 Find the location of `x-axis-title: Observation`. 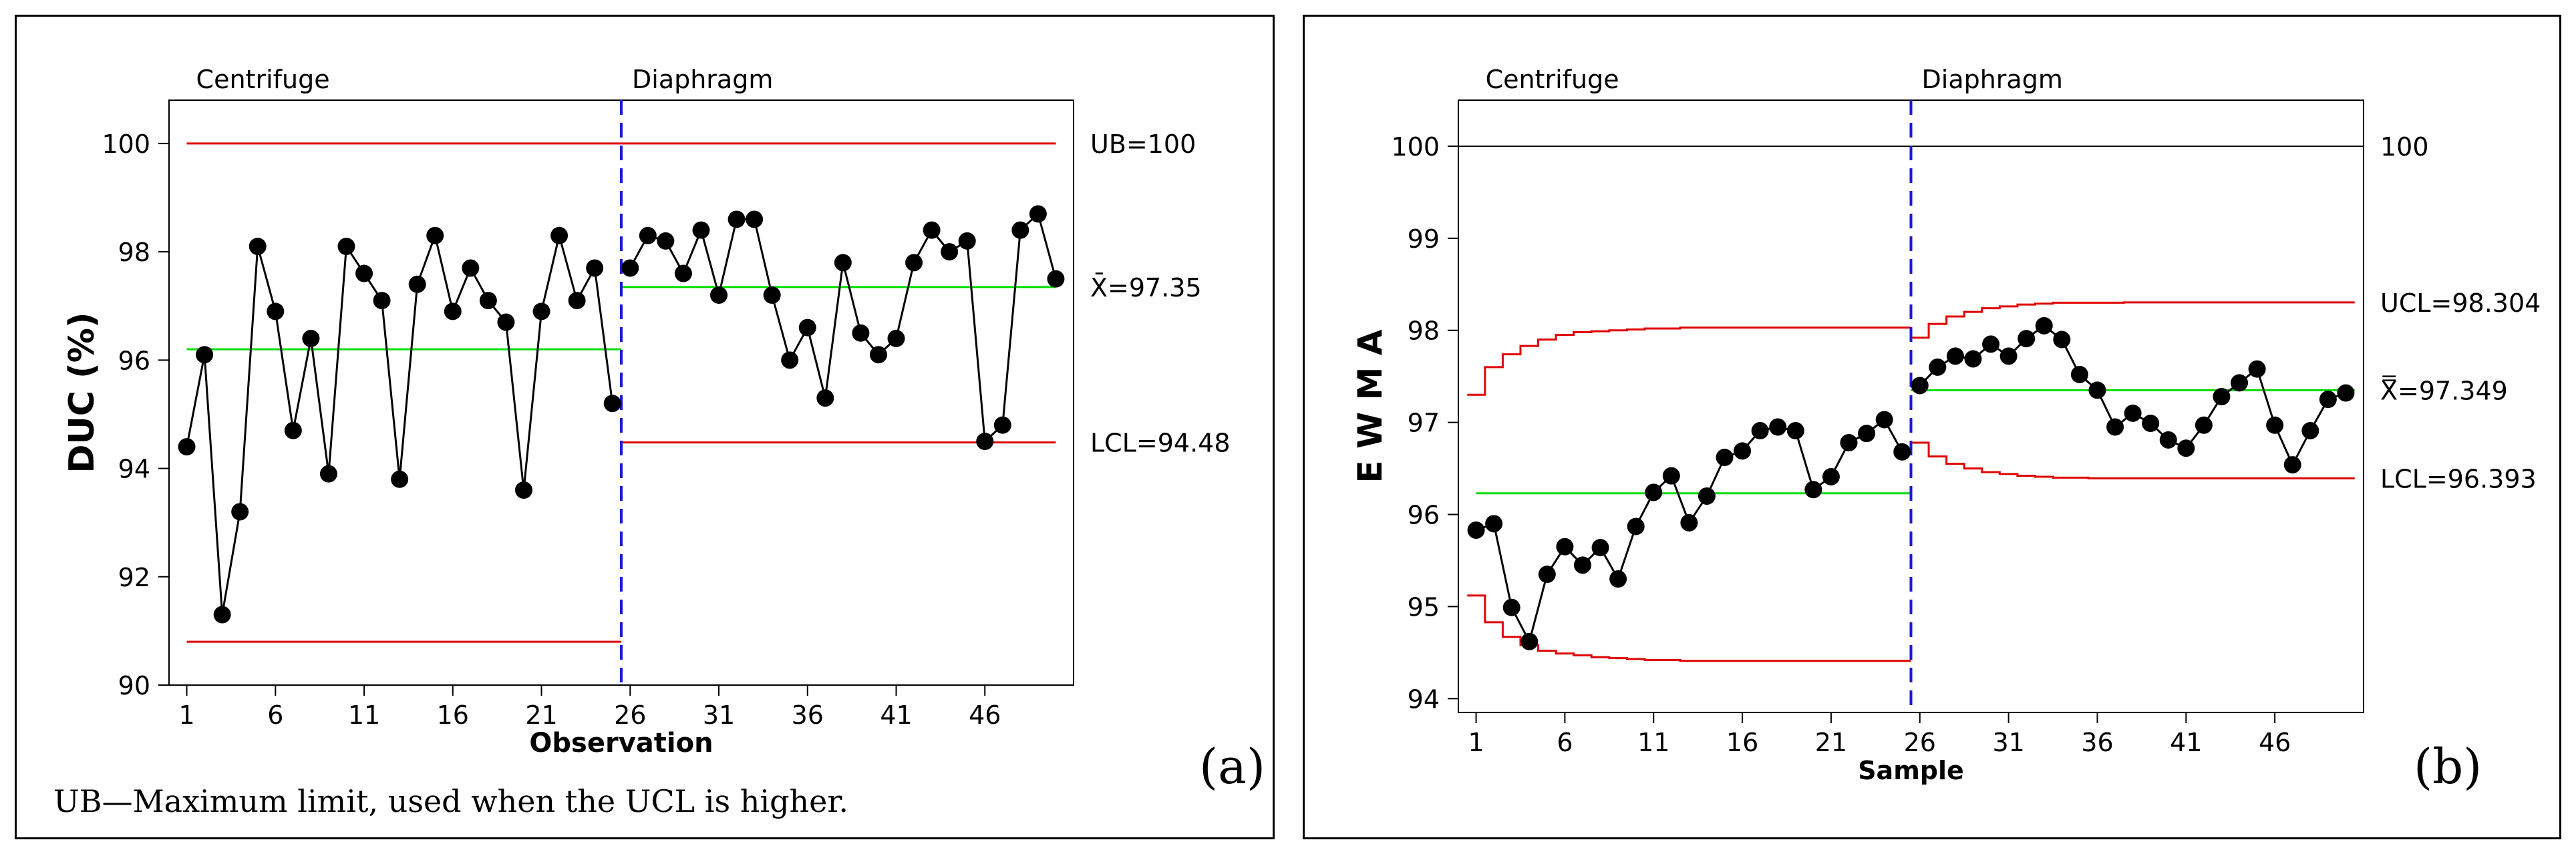

x-axis-title: Observation is located at coordinates (621, 743).